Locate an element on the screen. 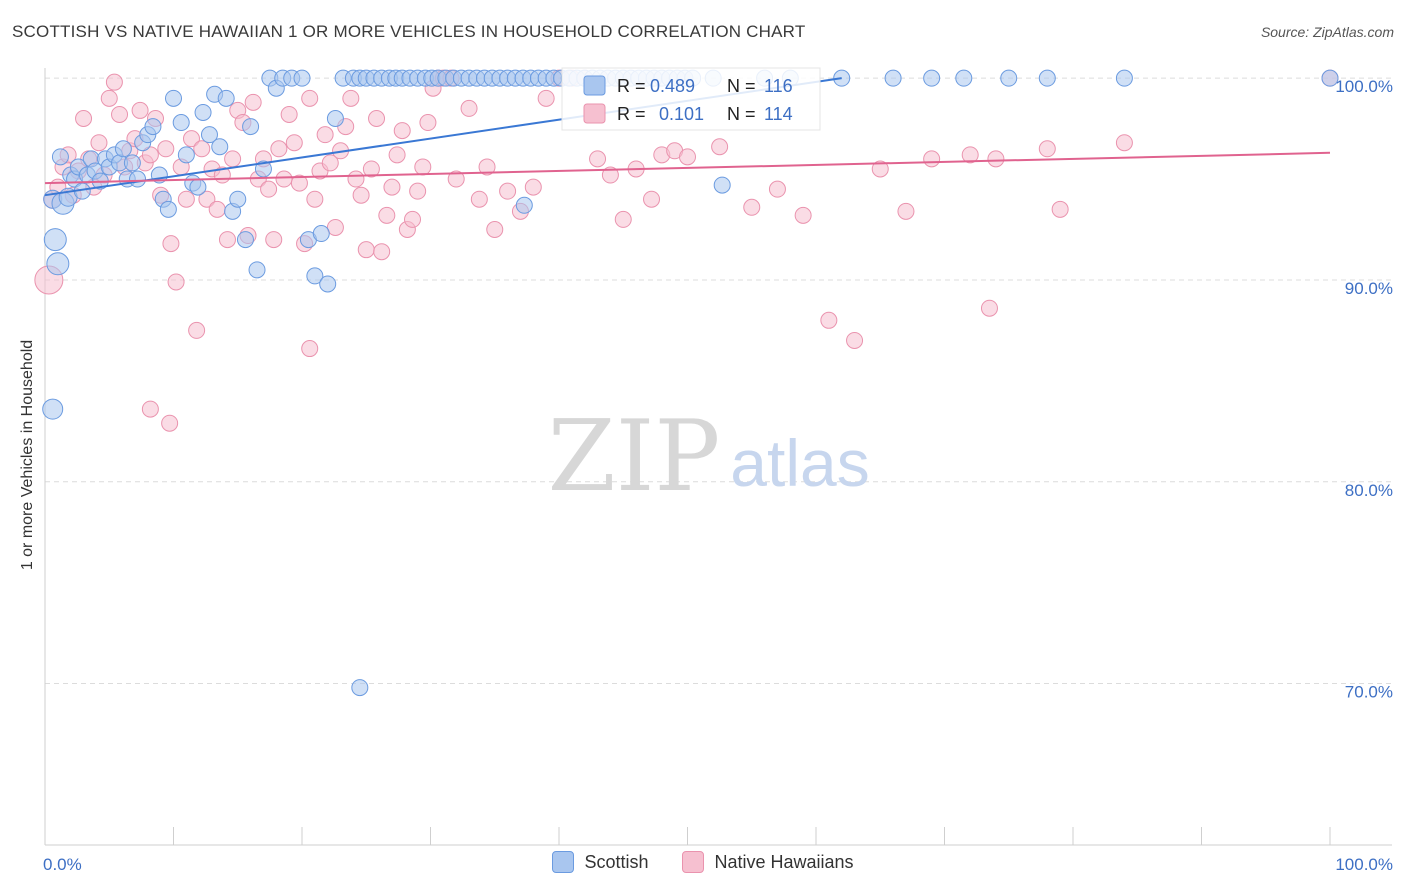  y-tick-label-0: 100.0% is located at coordinates (1364, 86).